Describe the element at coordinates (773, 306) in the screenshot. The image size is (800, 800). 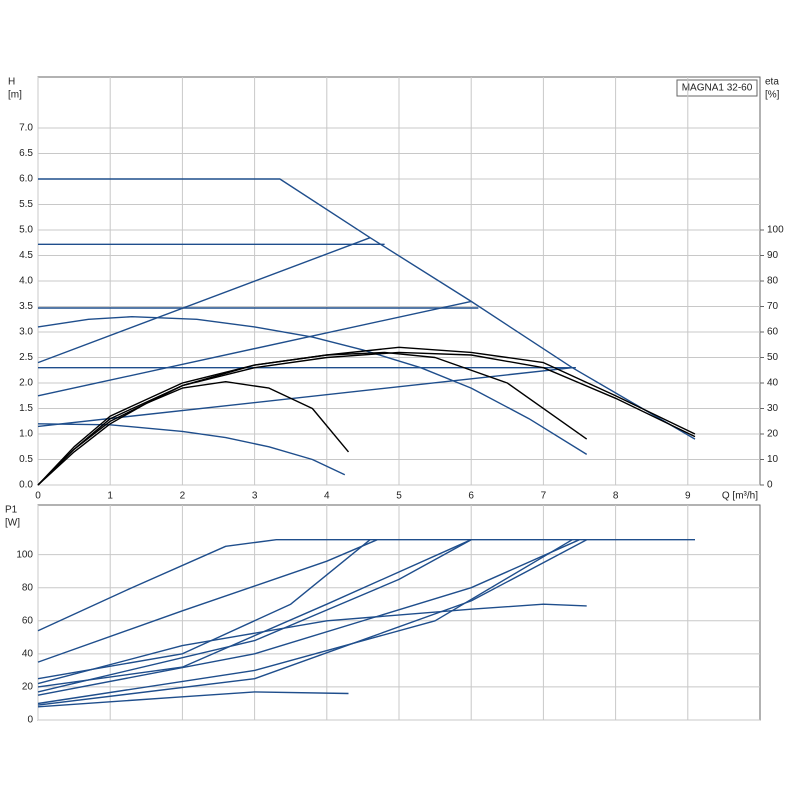
I see `y2-tick-label: 70` at that location.